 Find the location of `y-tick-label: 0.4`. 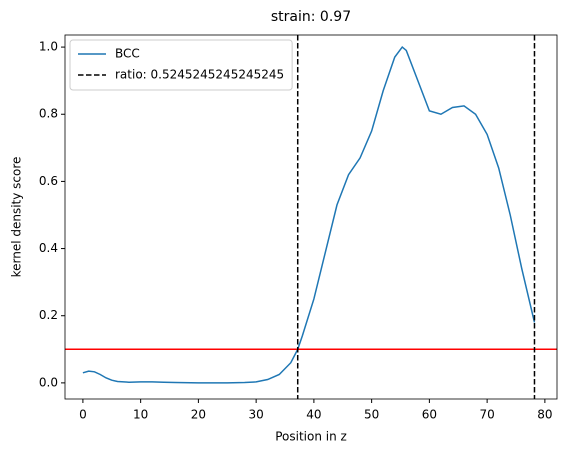

y-tick-label: 0.4 is located at coordinates (48, 248).